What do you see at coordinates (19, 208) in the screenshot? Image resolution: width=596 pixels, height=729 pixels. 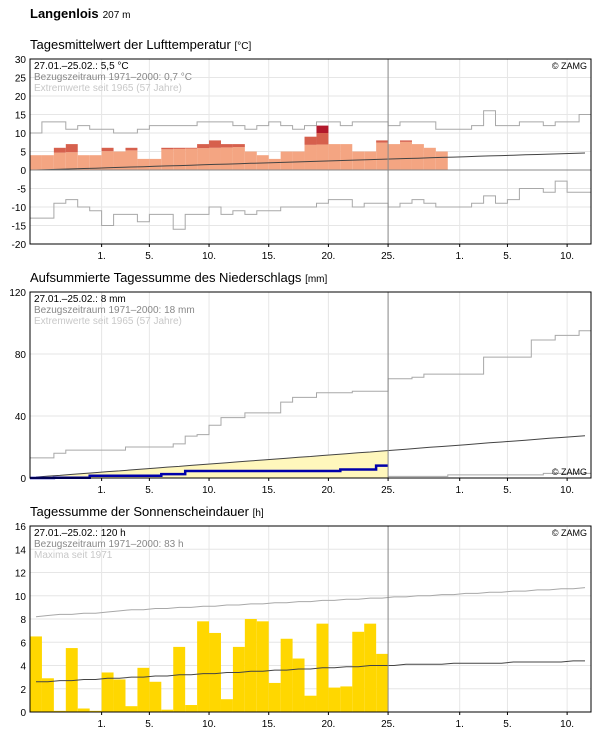 I see `temperature-y-tick-label: -10` at bounding box center [19, 208].